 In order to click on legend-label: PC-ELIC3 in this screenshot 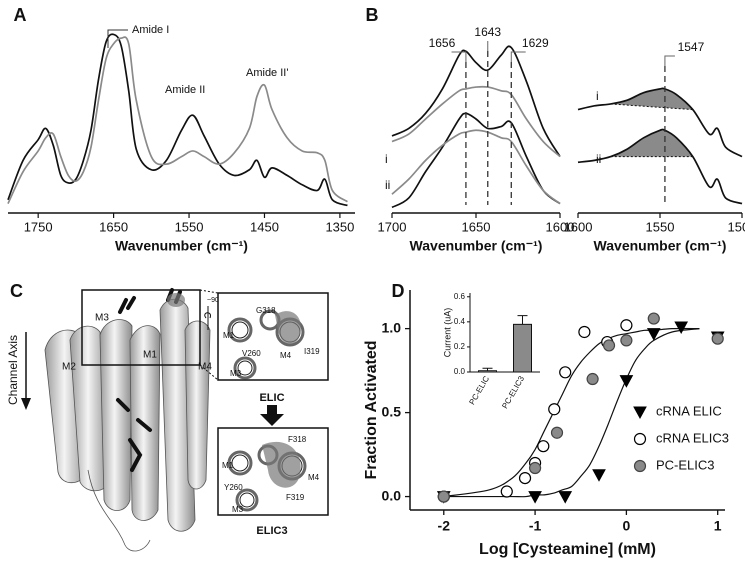, I will do `click(685, 464)`.